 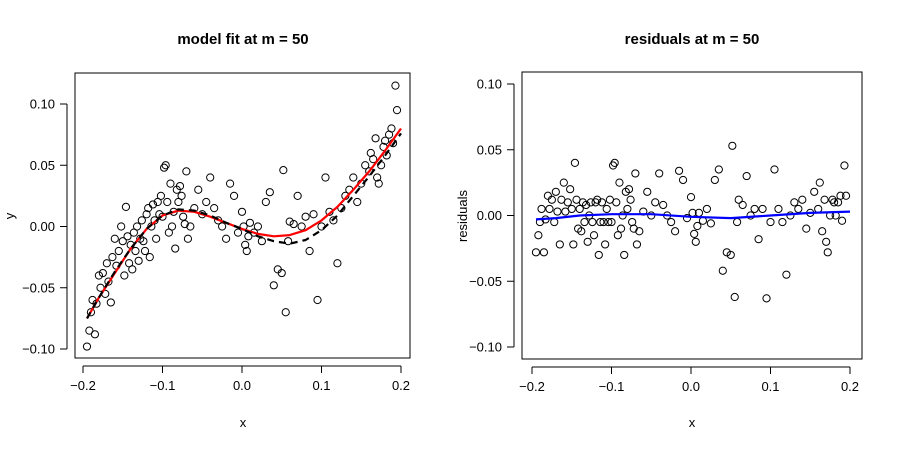 I want to click on chart-title: residuals at m = 50, so click(x=692, y=39).